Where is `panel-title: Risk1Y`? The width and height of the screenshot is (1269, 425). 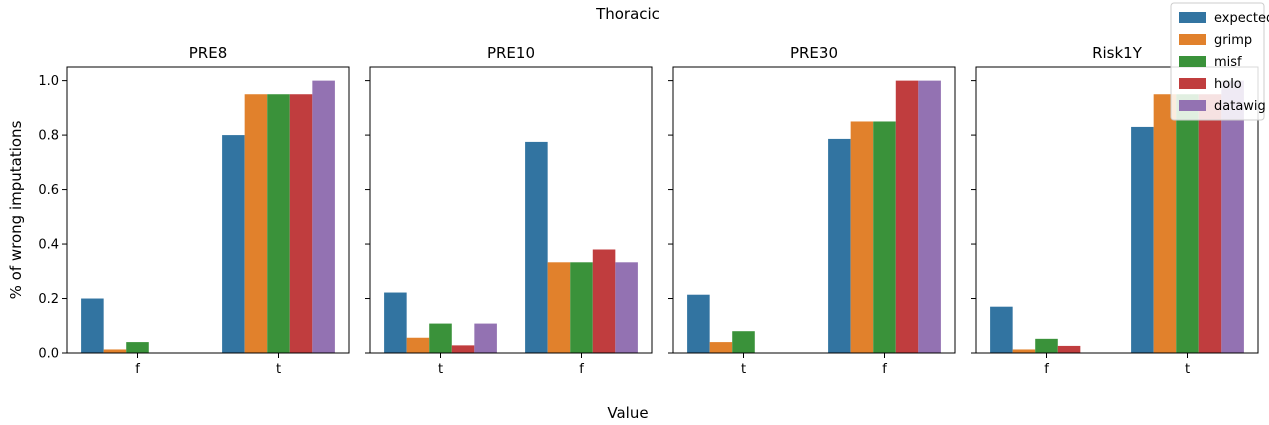
panel-title: Risk1Y is located at coordinates (1117, 53).